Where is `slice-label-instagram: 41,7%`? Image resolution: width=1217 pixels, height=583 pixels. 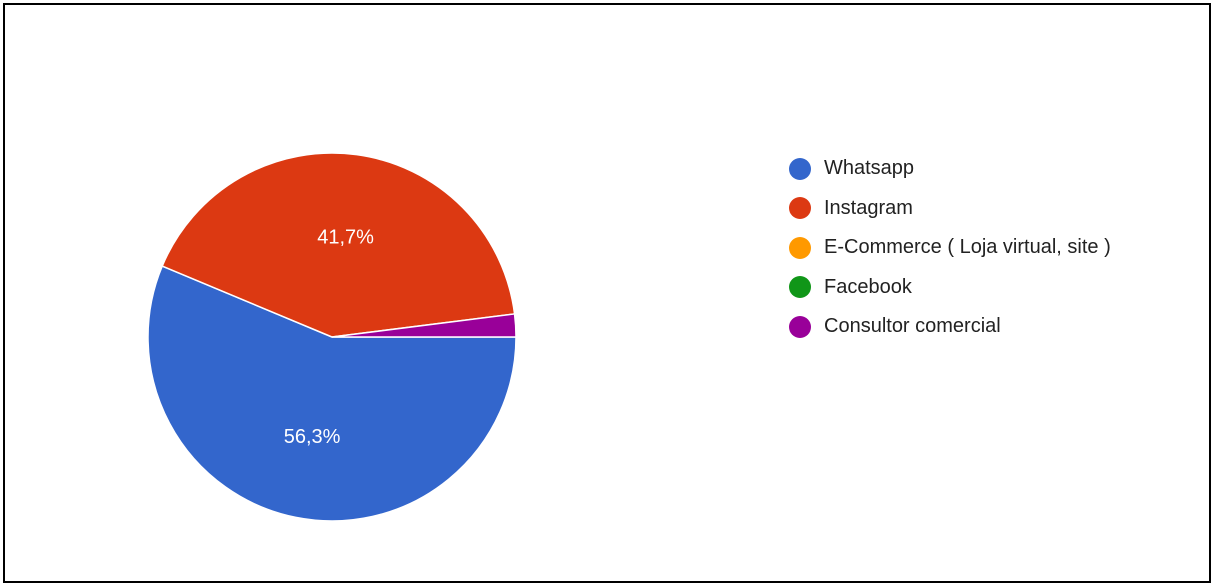 slice-label-instagram: 41,7% is located at coordinates (345, 238).